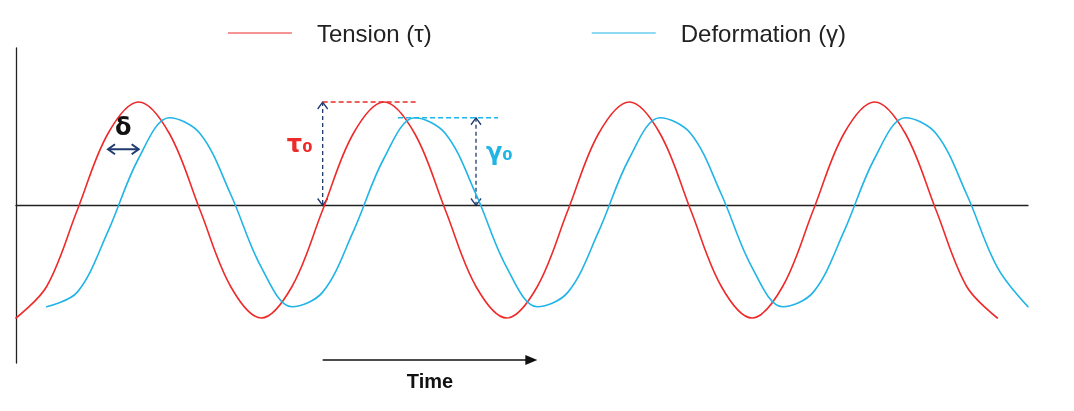 The image size is (1074, 411). What do you see at coordinates (123, 127) in the screenshot?
I see `annotation: δ` at bounding box center [123, 127].